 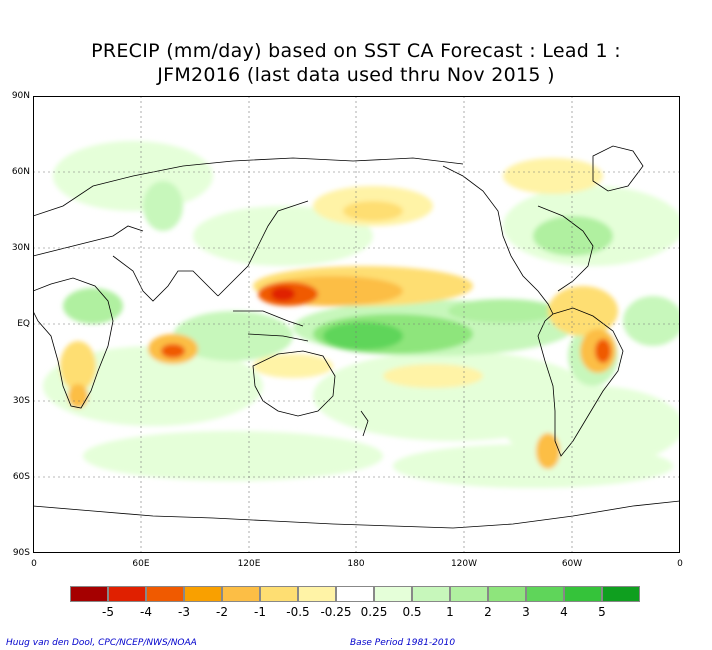 What do you see at coordinates (108, 612) in the screenshot?
I see `colorbar-label: -5` at bounding box center [108, 612].